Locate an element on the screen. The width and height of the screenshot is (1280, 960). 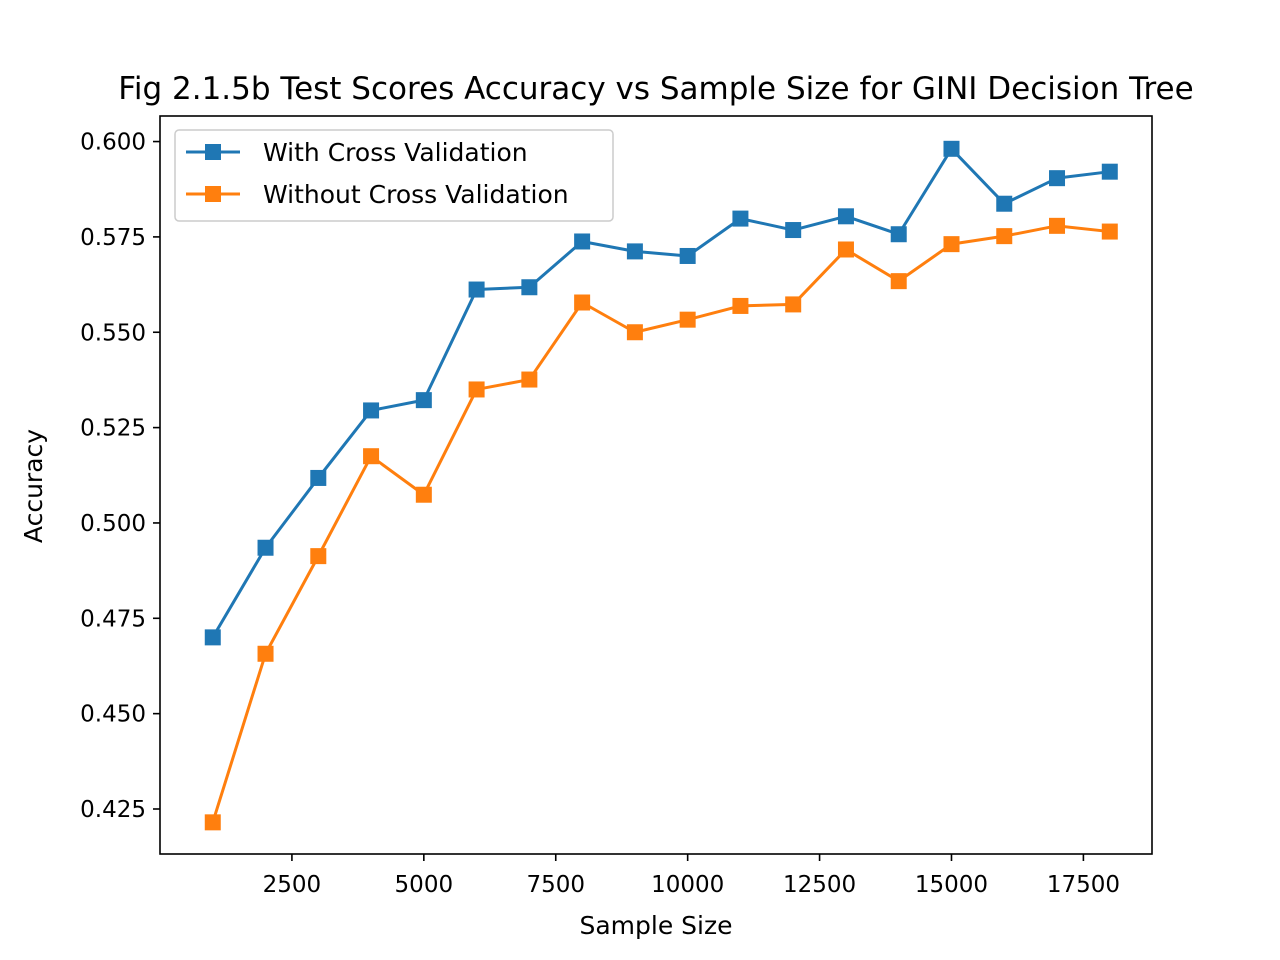
y-axis-label: Accuracy is located at coordinates (33, 486).